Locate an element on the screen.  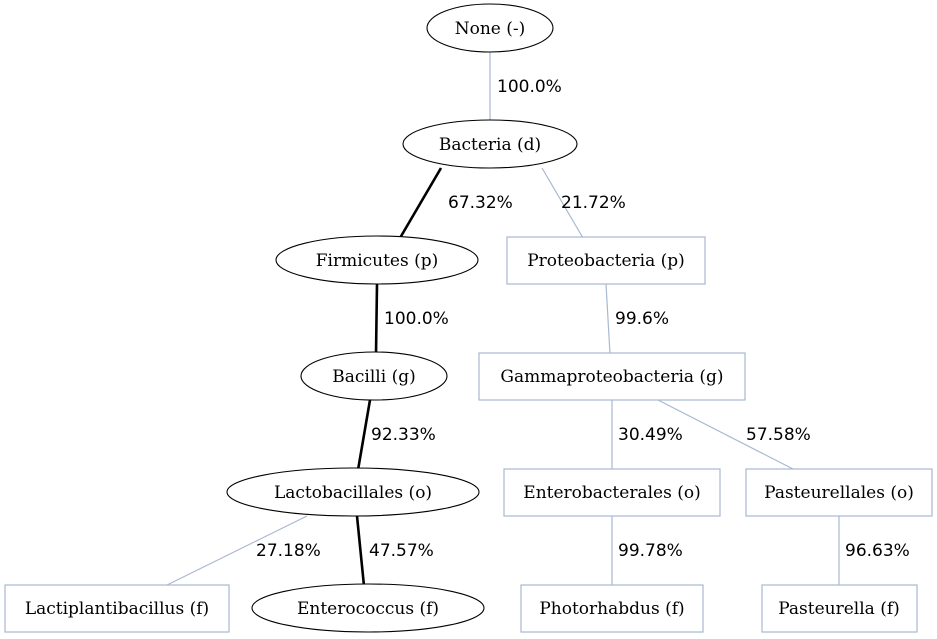
node-none: None (-) is located at coordinates (490, 28).